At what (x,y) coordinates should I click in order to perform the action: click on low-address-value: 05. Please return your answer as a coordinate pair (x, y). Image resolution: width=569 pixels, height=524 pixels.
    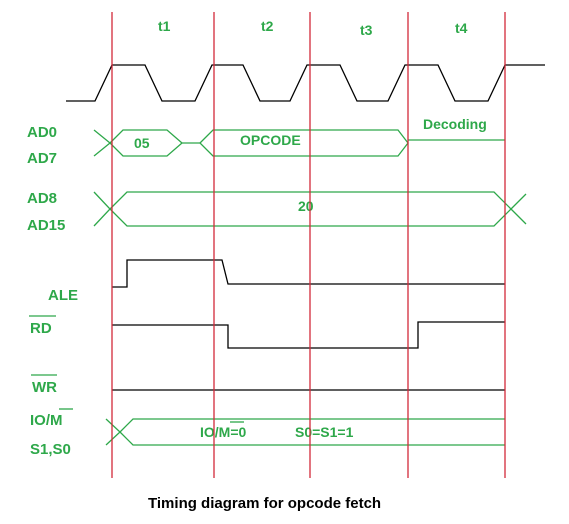
    Looking at the image, I should click on (142, 143).